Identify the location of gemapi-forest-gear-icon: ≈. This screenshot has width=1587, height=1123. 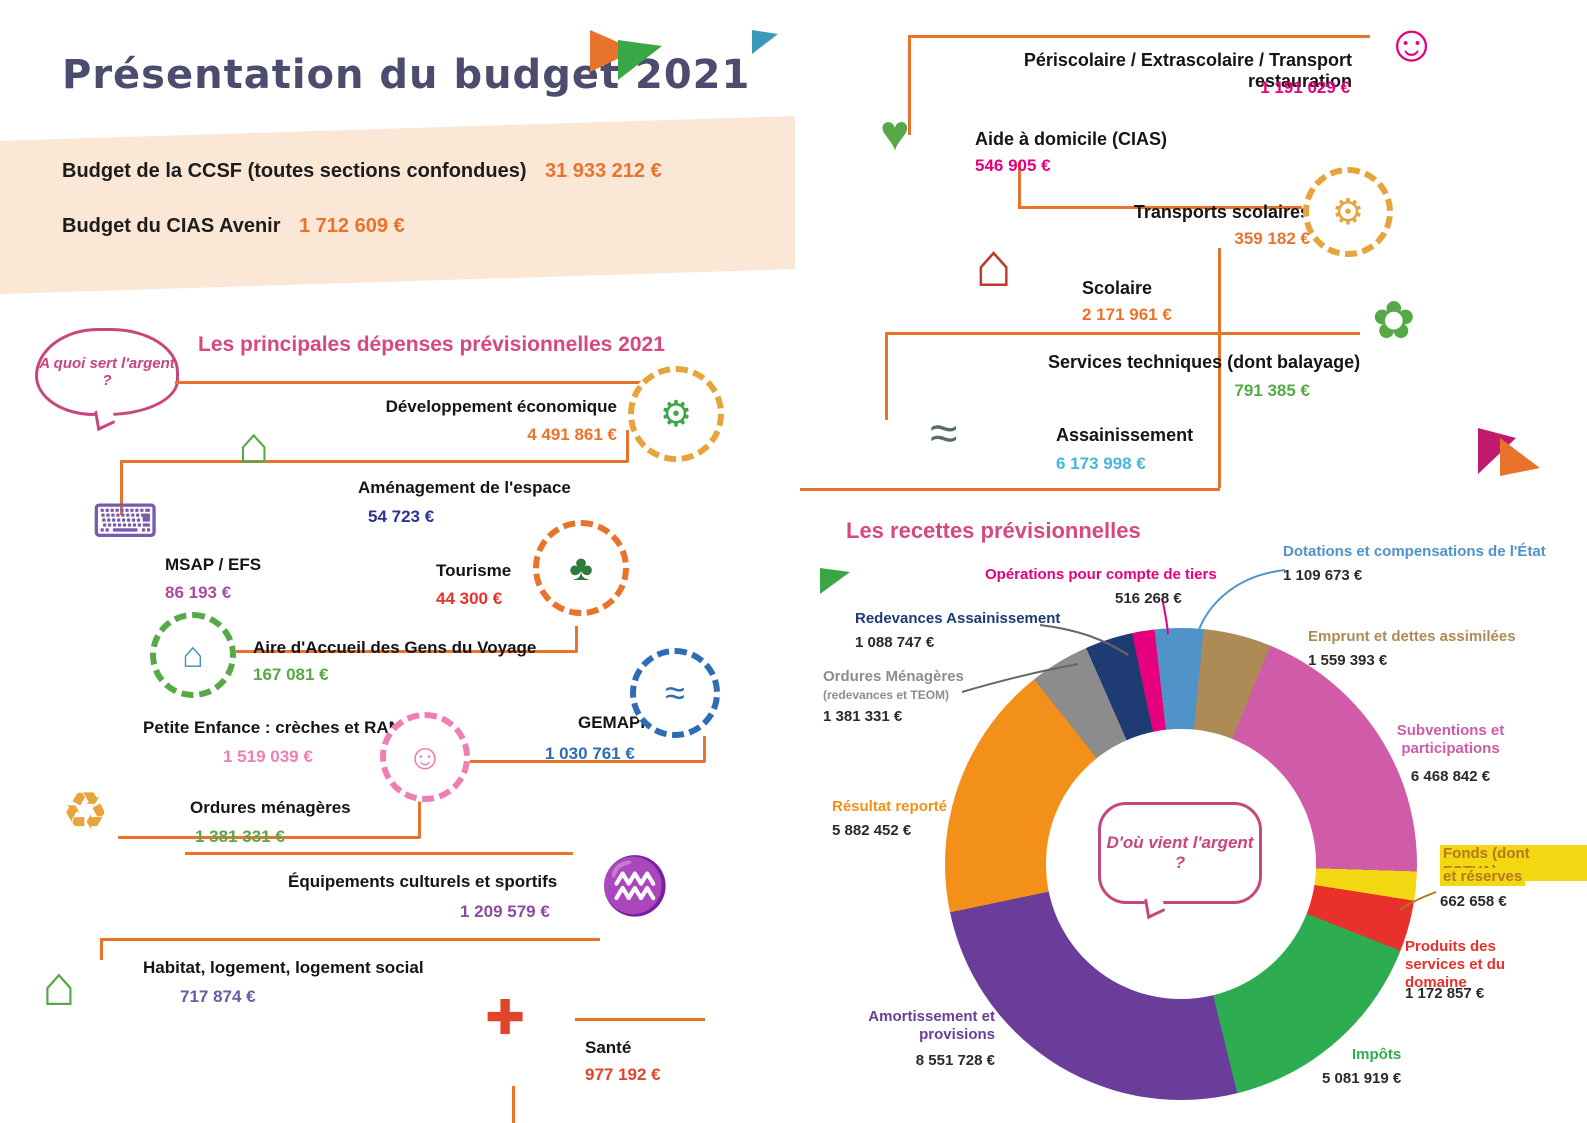
(675, 693).